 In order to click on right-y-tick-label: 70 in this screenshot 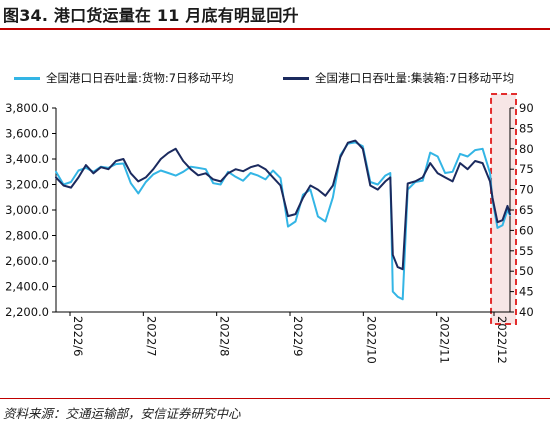, I will do `click(526, 190)`.